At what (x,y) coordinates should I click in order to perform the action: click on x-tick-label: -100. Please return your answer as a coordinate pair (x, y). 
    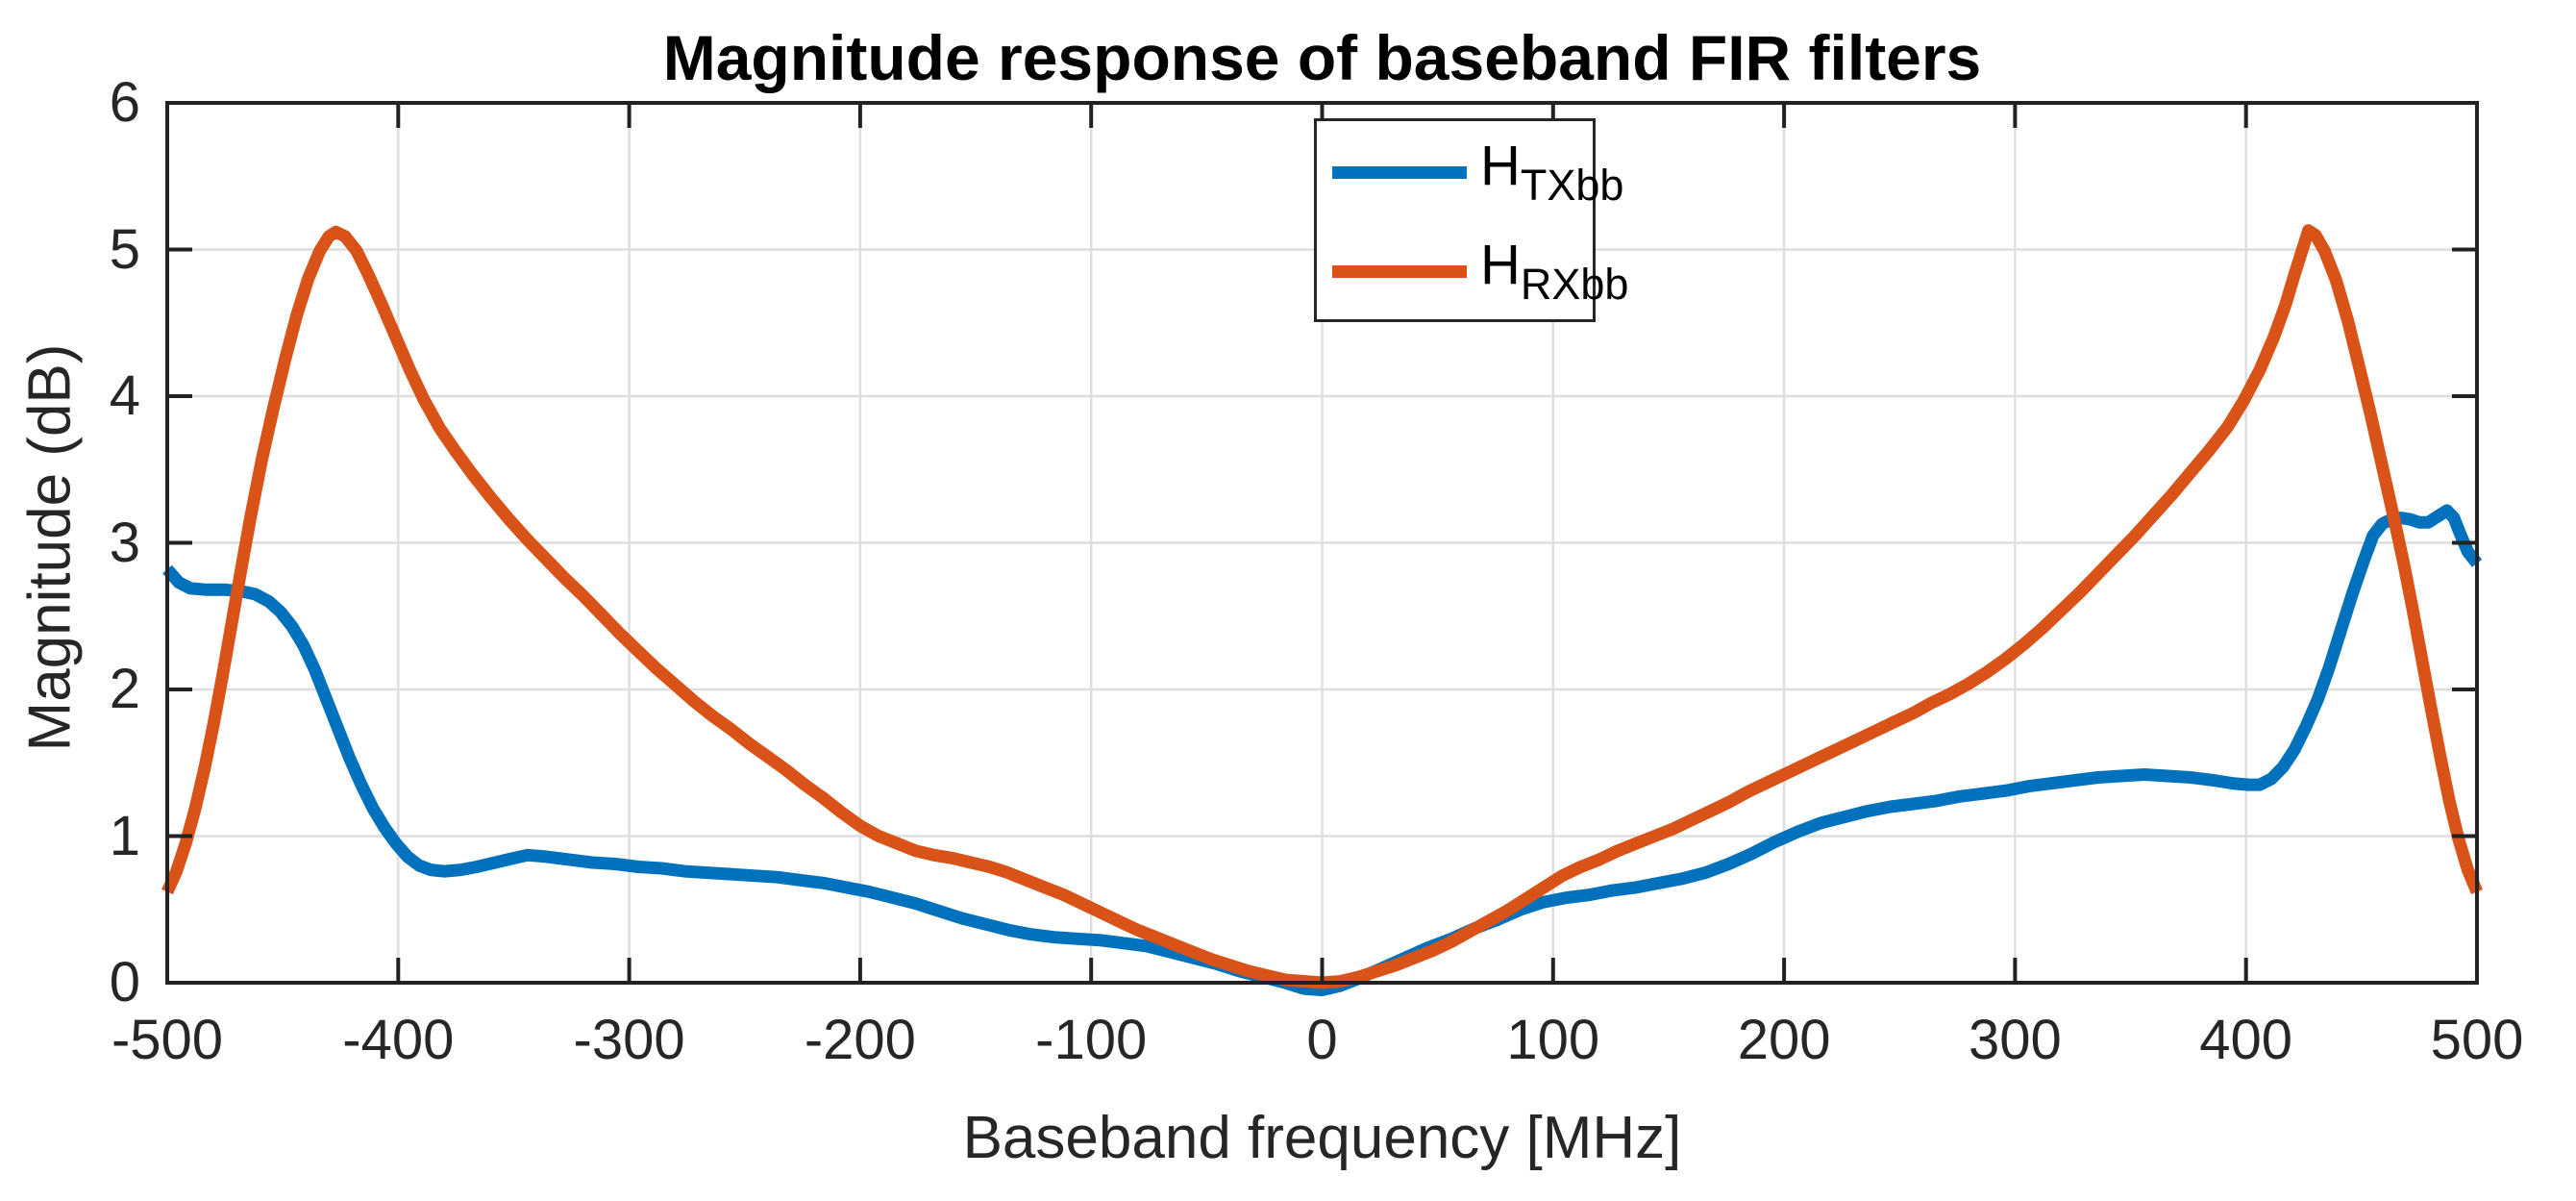
    Looking at the image, I should click on (1091, 1040).